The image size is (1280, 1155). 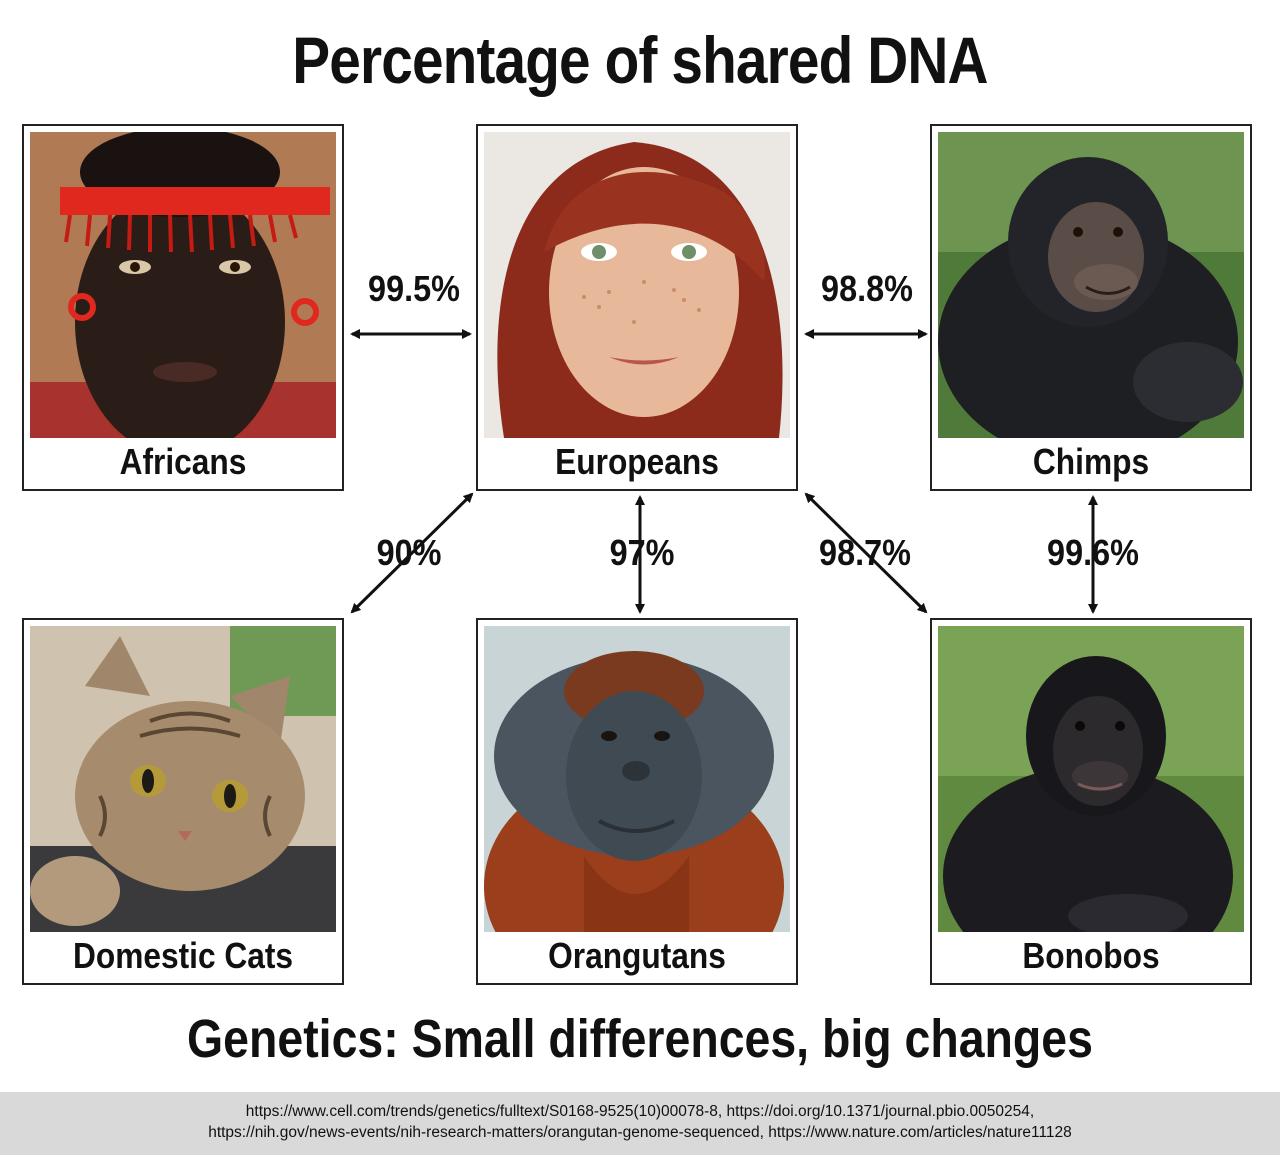 I want to click on card-bonobos: Bonobos, so click(x=1091, y=801).